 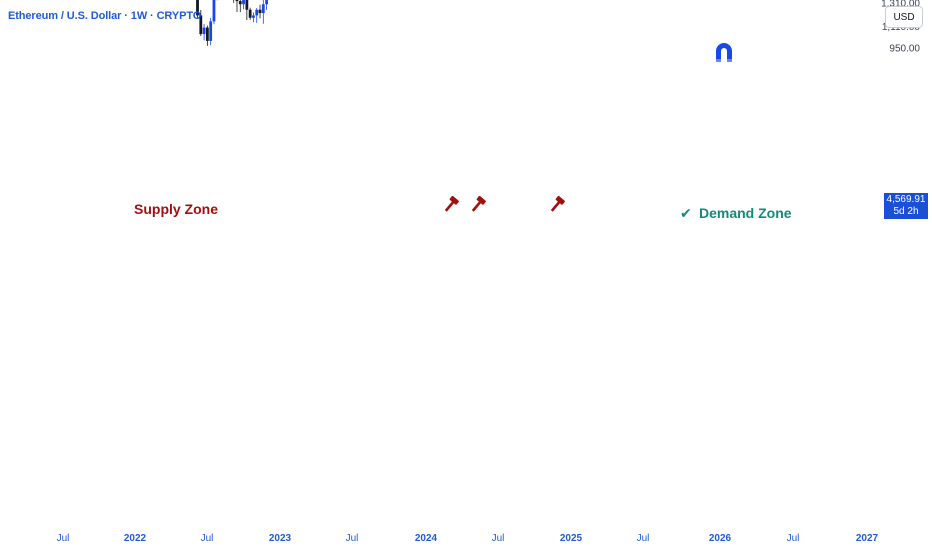 I want to click on last-price-tag: 4,569.91 5d 2h, so click(x=906, y=206).